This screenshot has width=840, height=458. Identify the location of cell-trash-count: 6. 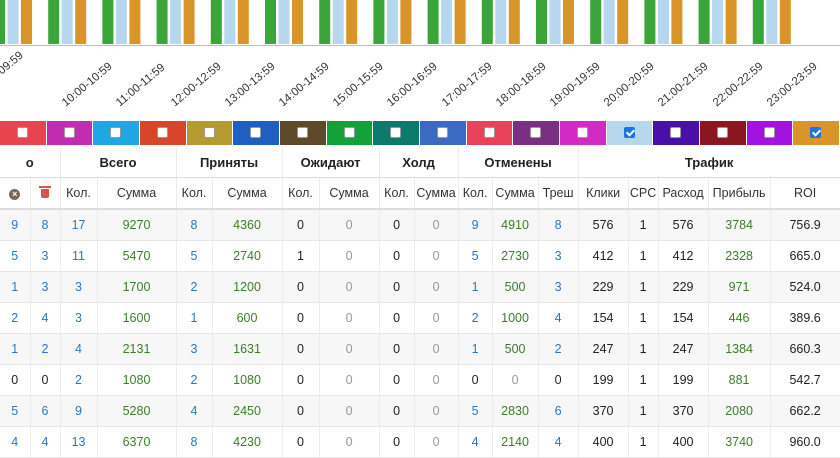
(45, 411).